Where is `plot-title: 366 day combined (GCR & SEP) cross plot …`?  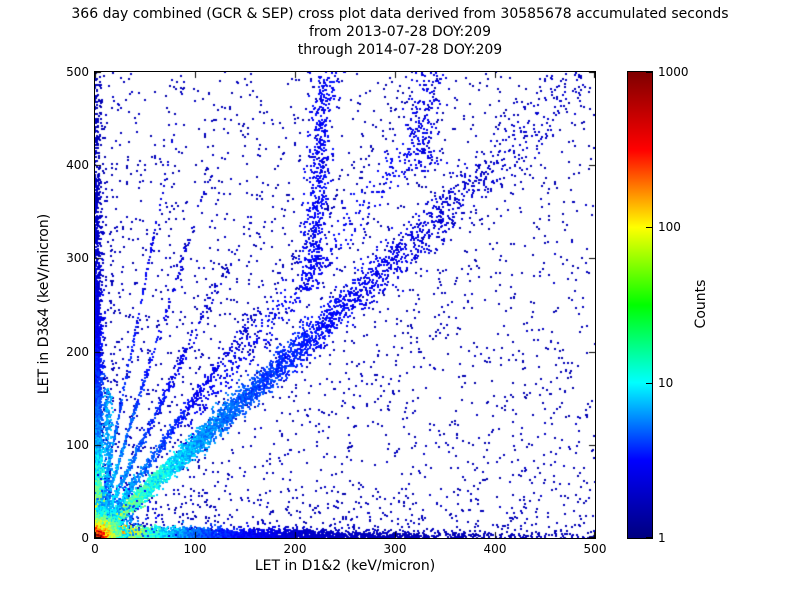
plot-title: 366 day combined (GCR & SEP) cross plot … is located at coordinates (400, 14).